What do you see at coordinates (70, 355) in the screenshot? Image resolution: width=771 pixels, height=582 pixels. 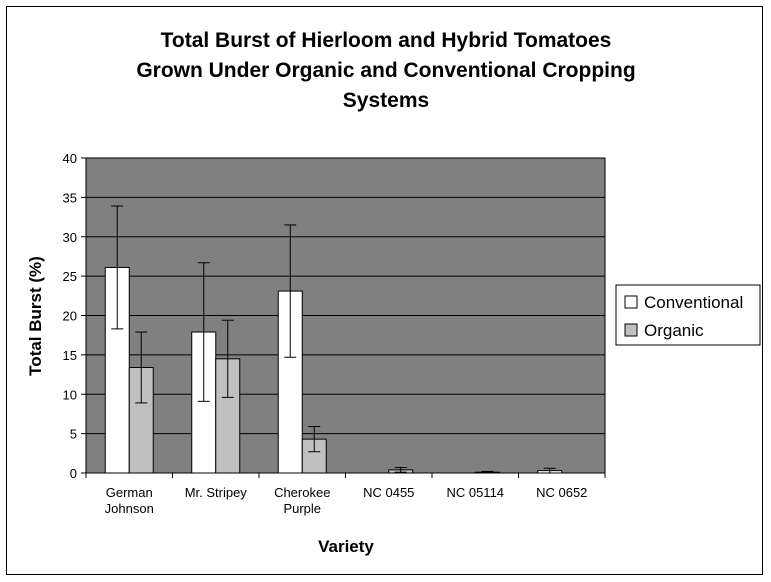 I see `y-tick-label: 15` at bounding box center [70, 355].